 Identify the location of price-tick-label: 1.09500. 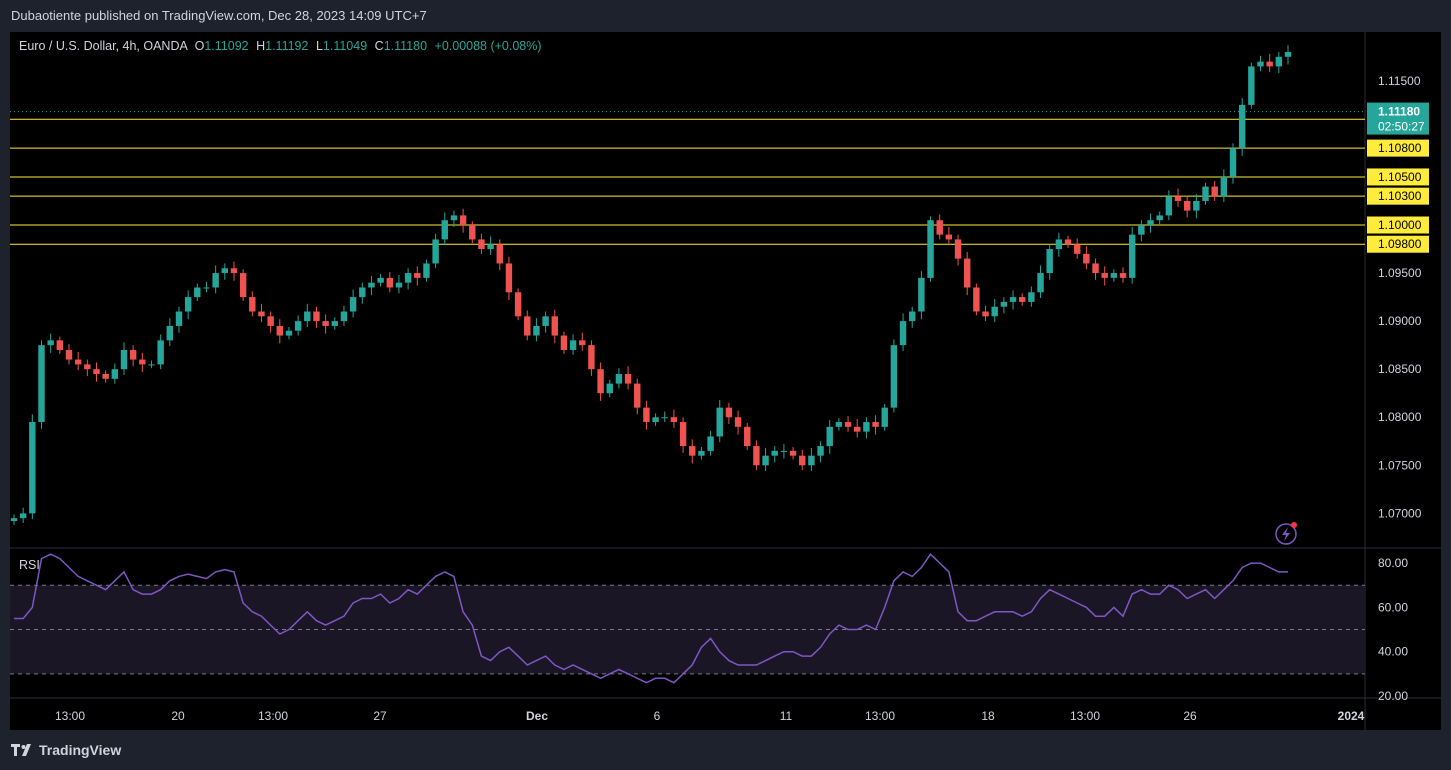
(1400, 273).